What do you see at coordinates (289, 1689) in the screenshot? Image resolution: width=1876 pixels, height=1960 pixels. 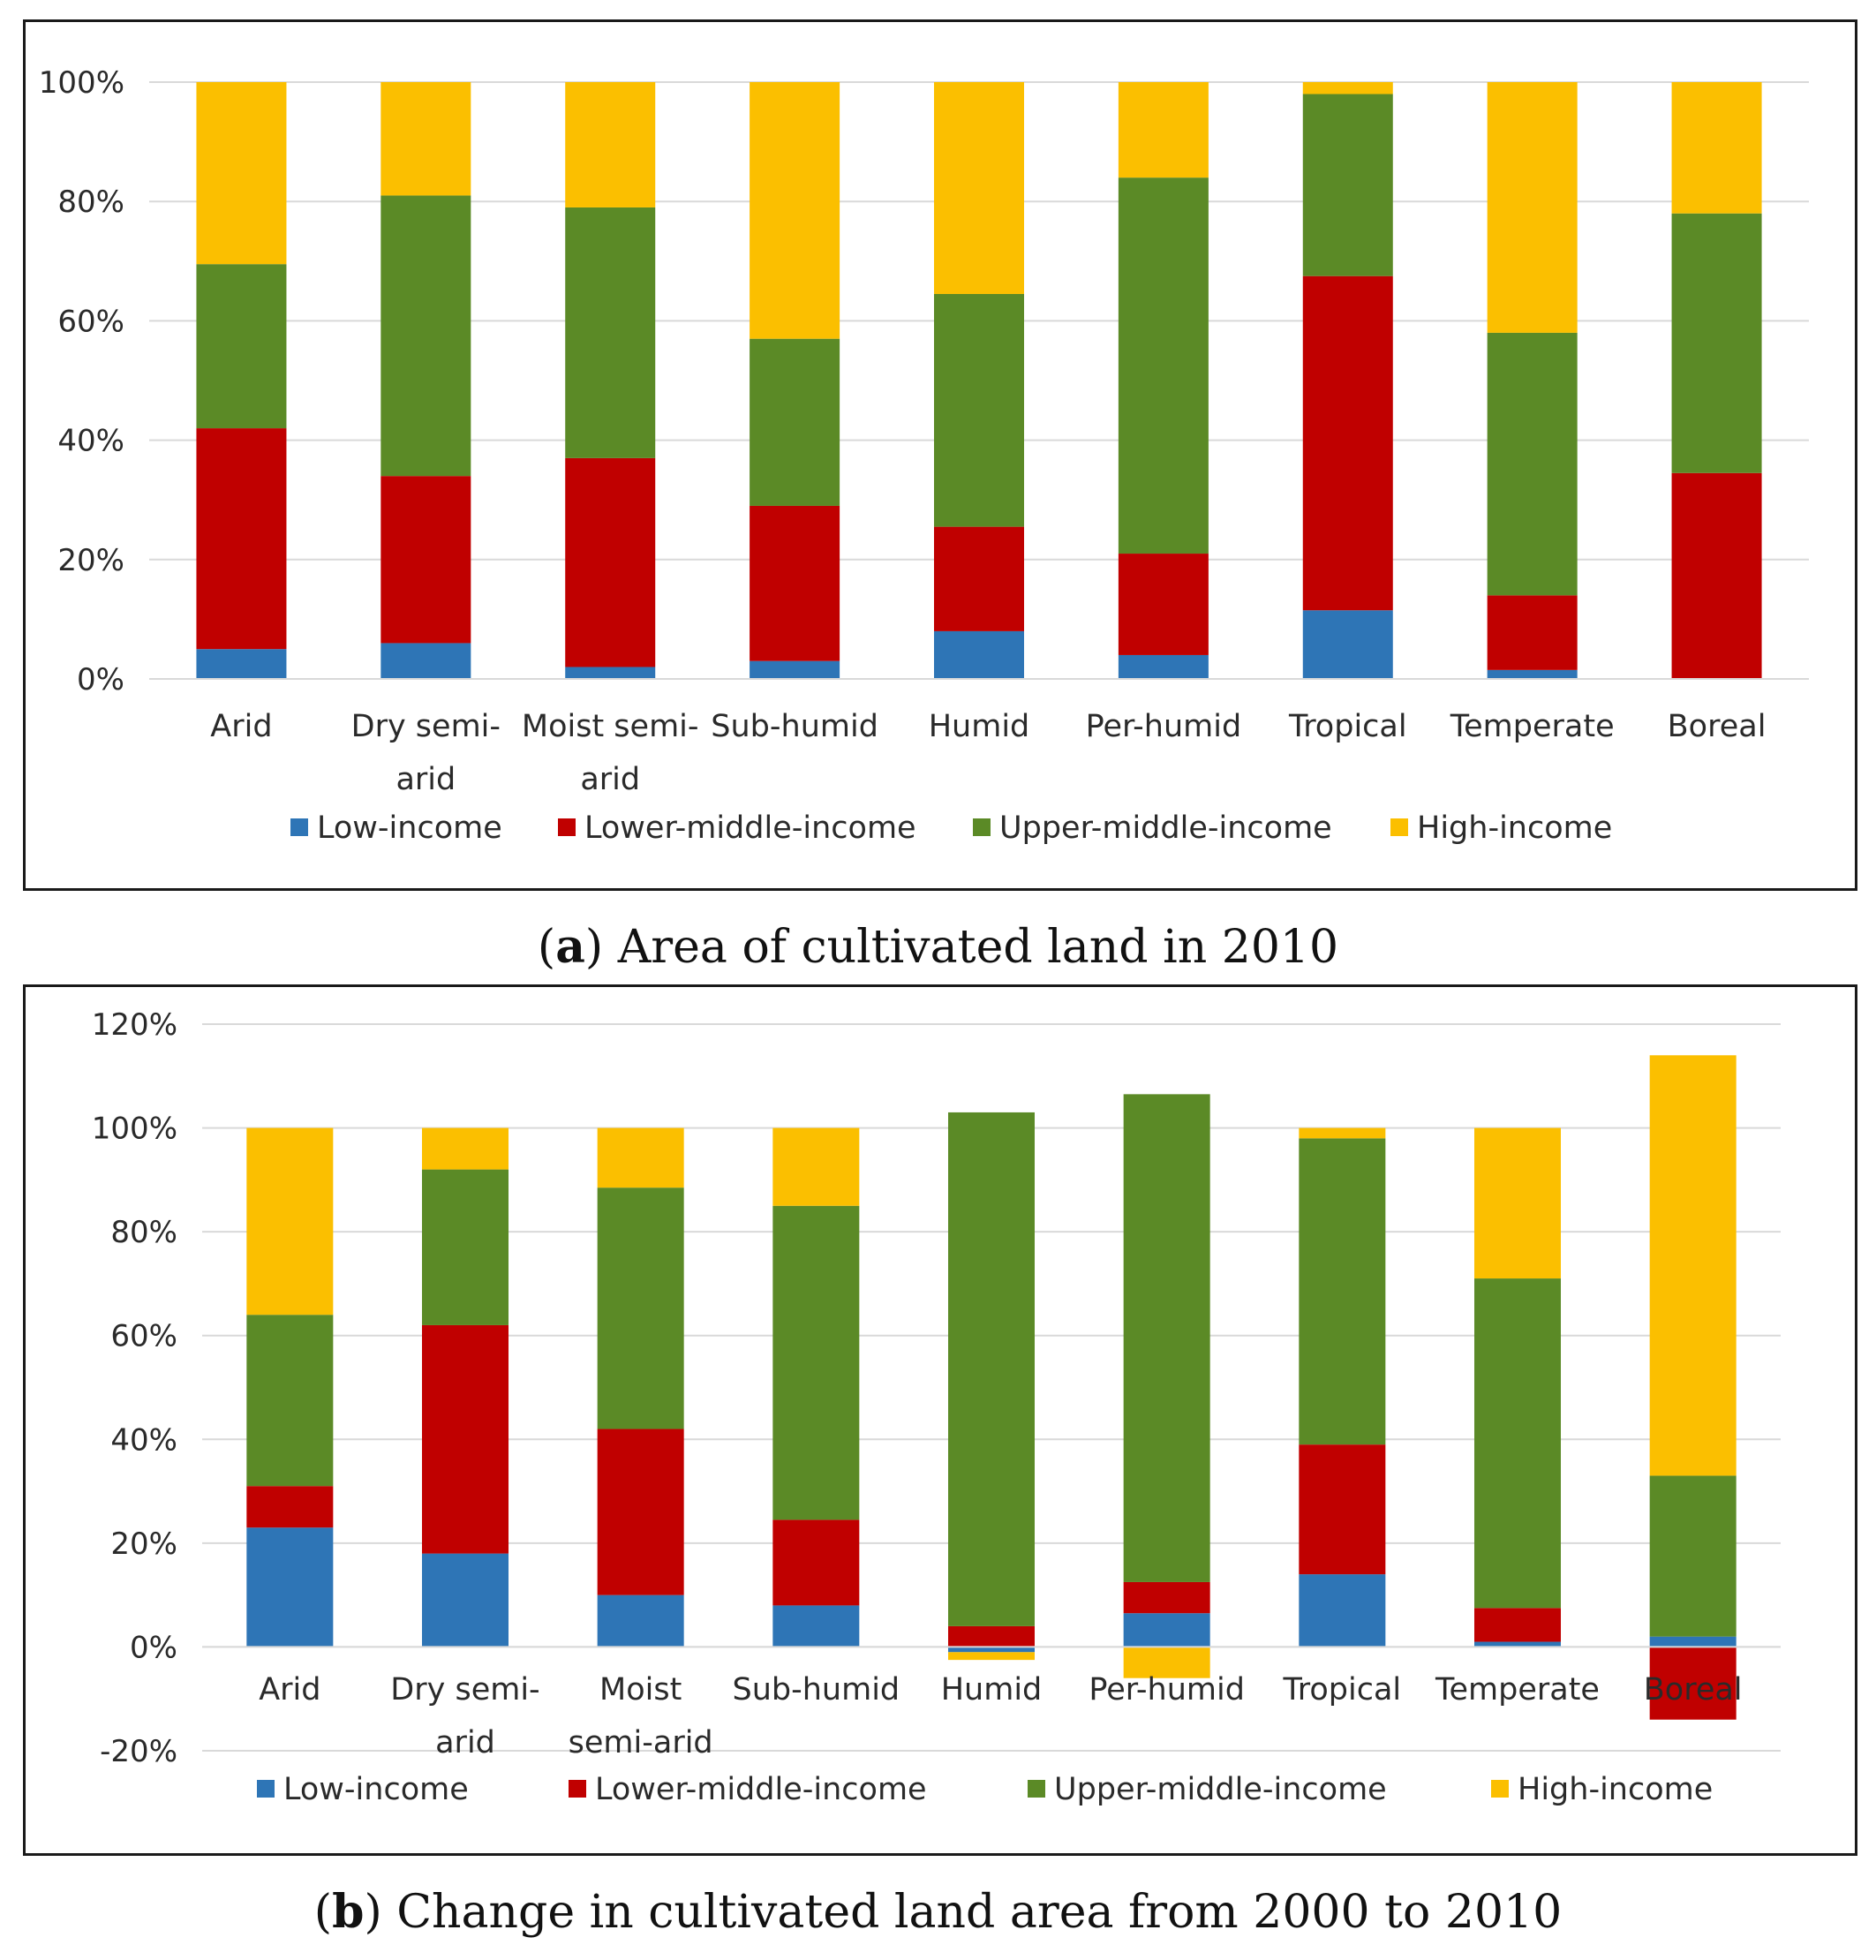 I see `x-tick-label-b-0-0: Arid` at bounding box center [289, 1689].